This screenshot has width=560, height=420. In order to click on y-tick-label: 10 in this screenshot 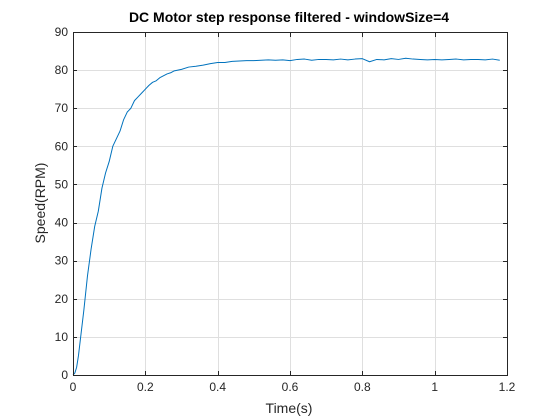, I will do `click(62, 337)`.